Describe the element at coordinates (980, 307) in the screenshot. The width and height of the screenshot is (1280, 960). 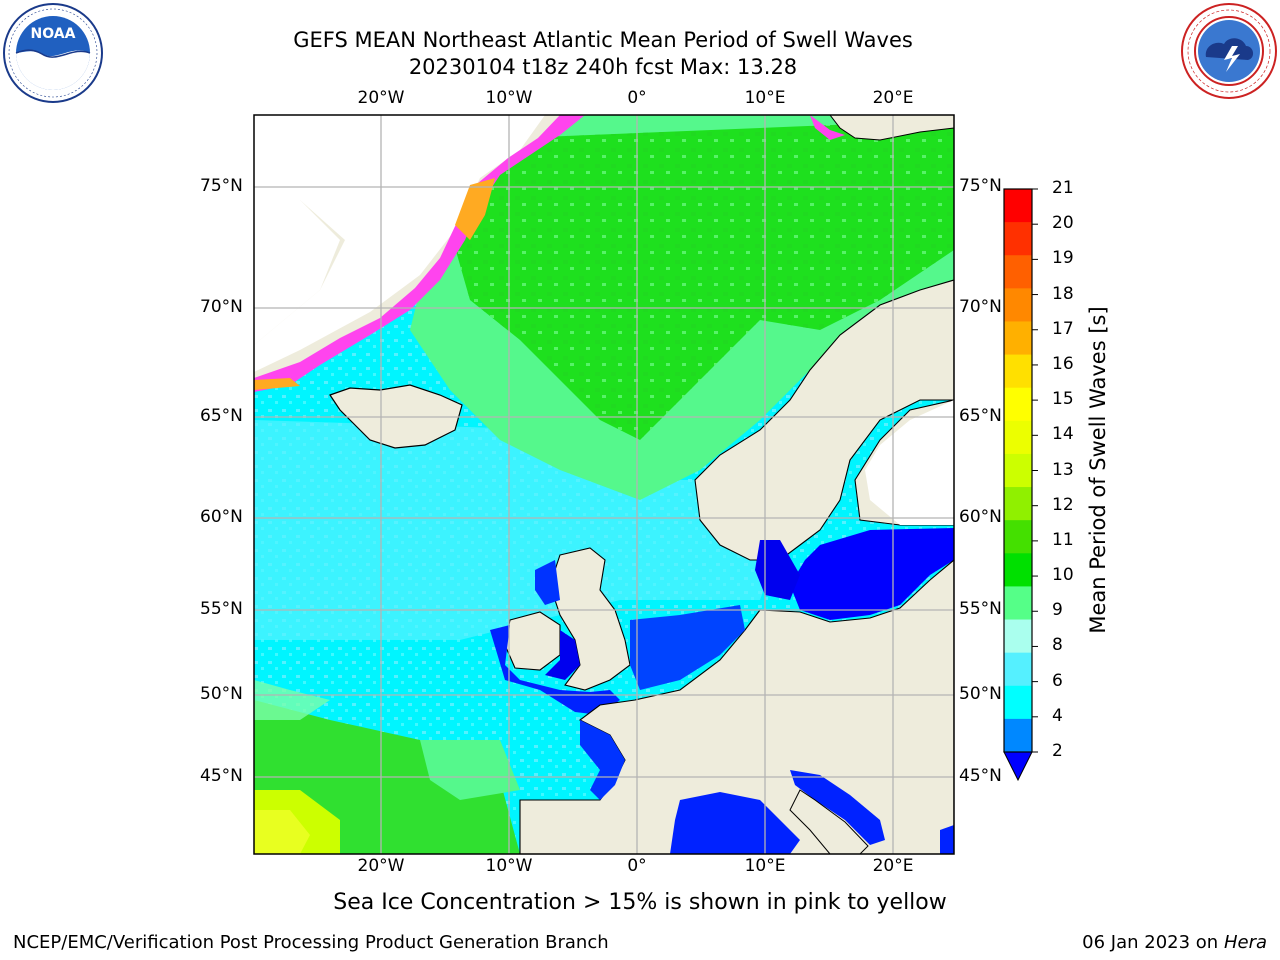
I see `lat-label-right-70n: 70°N` at that location.